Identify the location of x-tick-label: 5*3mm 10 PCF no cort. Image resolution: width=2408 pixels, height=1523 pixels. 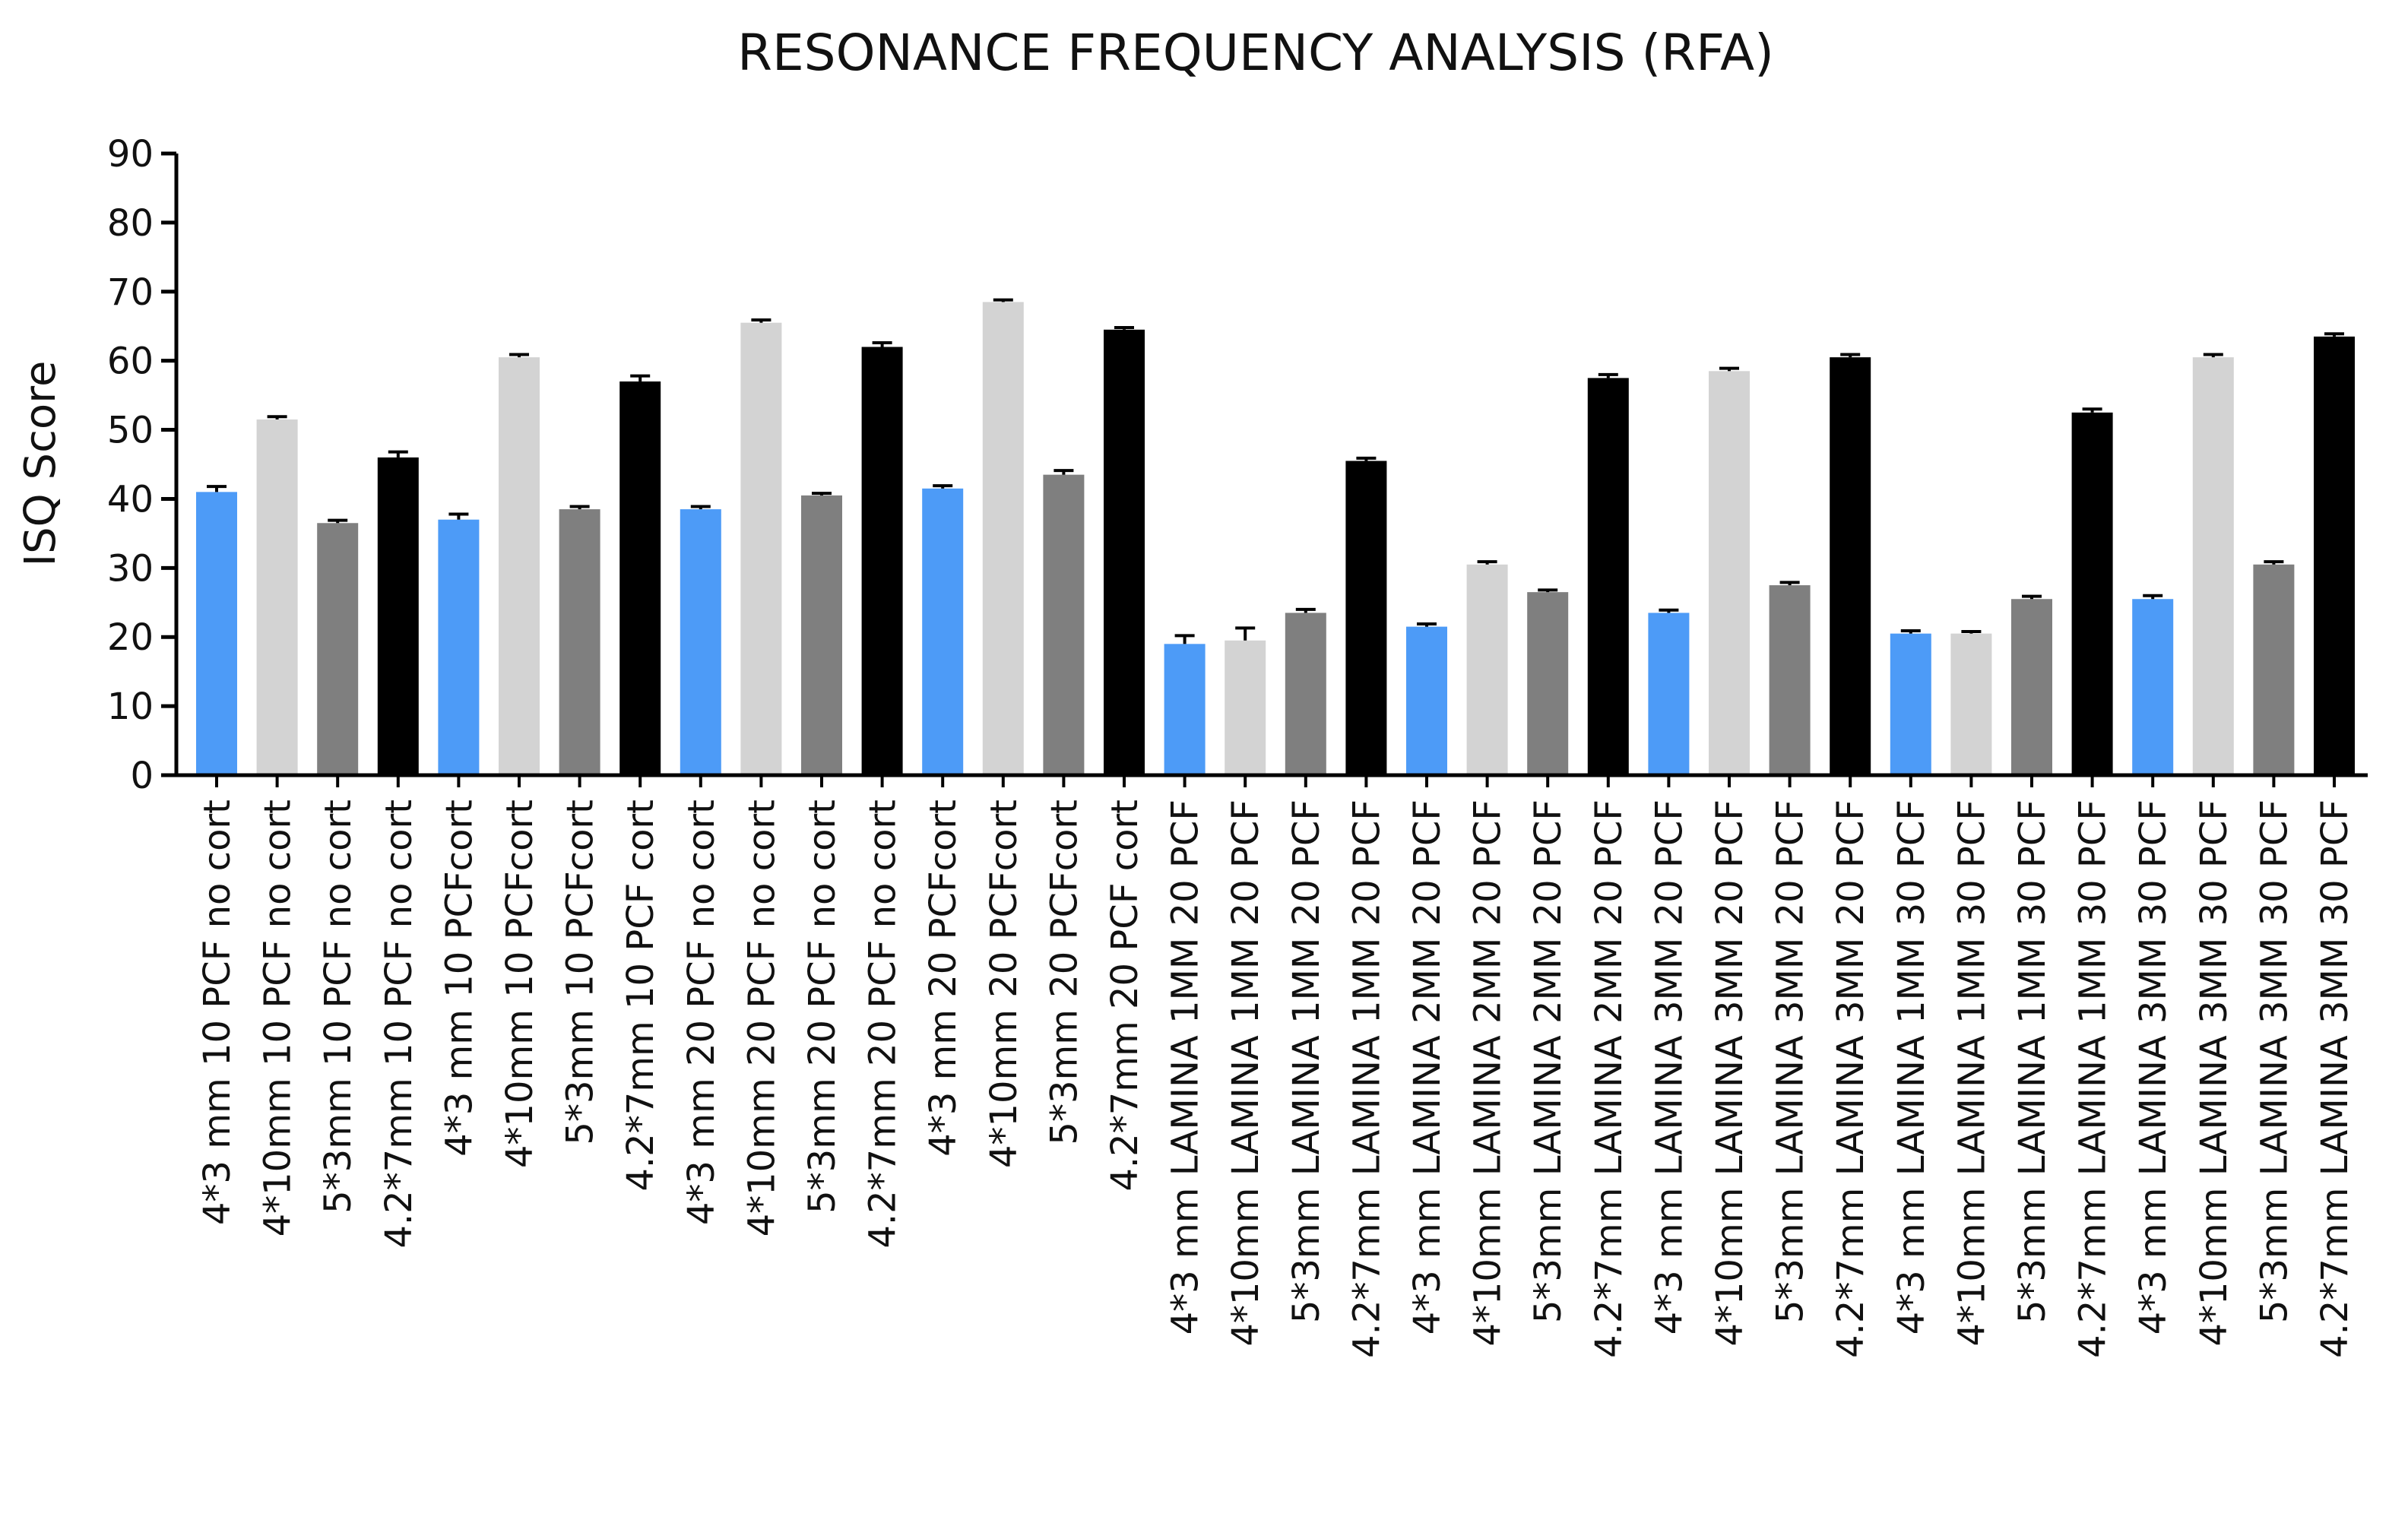
(338, 1006).